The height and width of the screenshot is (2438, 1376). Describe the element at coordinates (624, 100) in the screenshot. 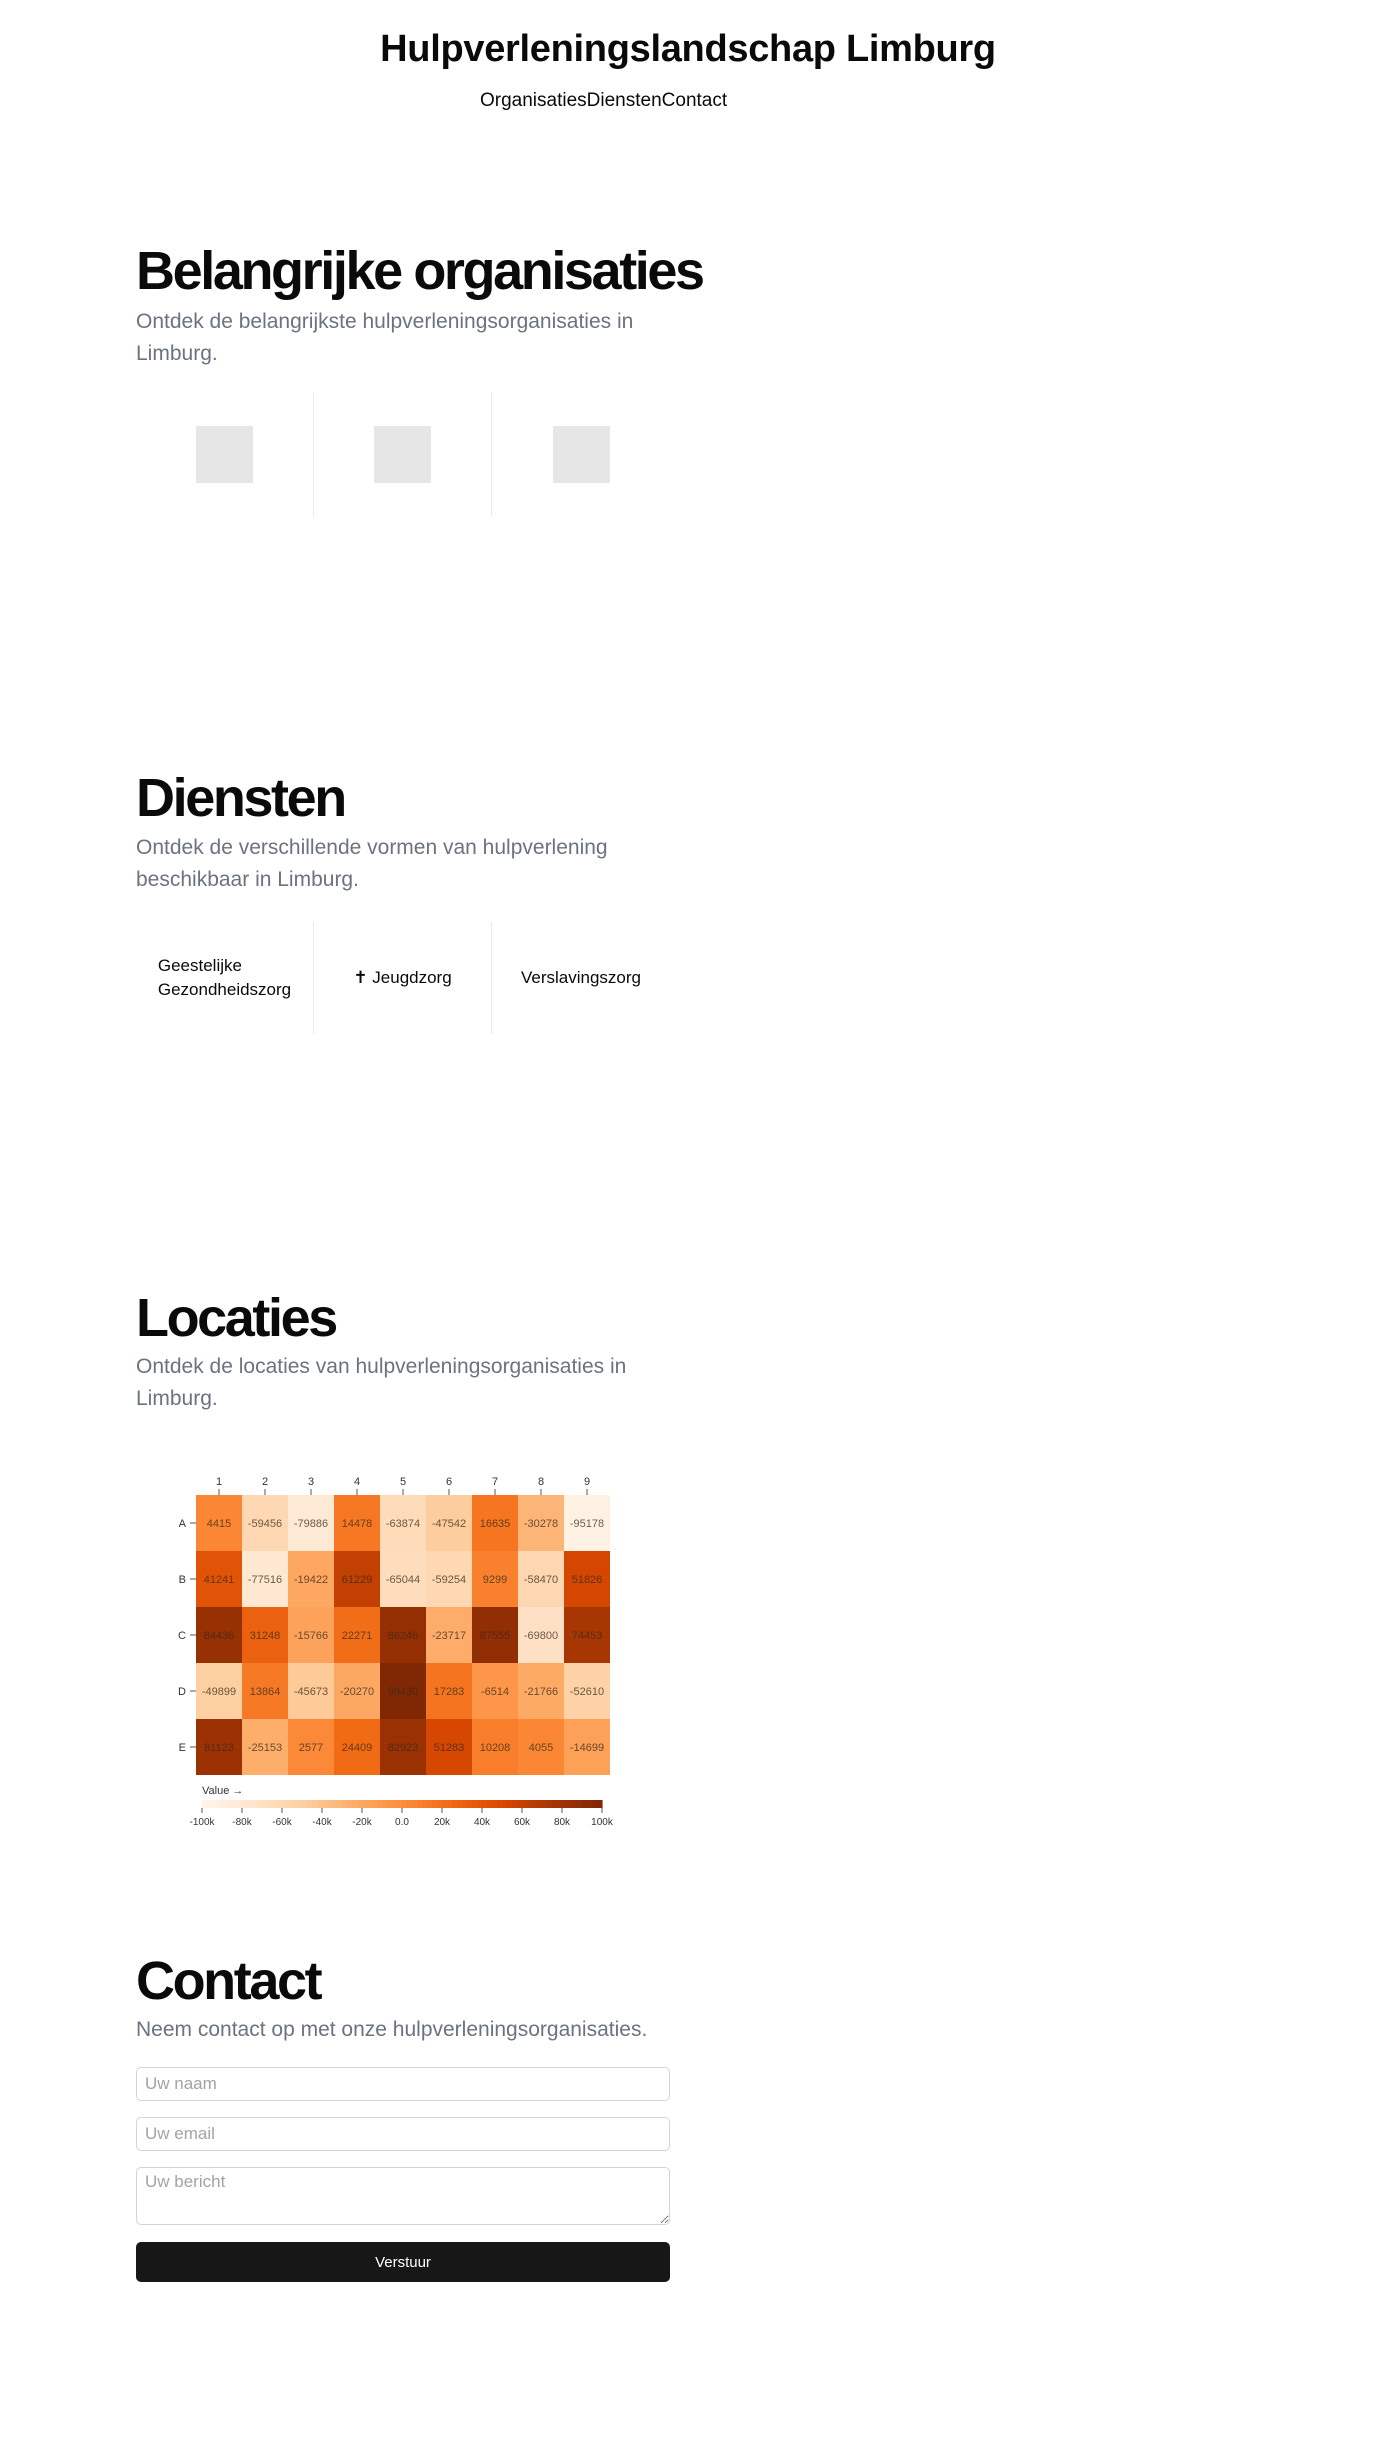

I see `nav-diensten: Diensten` at that location.